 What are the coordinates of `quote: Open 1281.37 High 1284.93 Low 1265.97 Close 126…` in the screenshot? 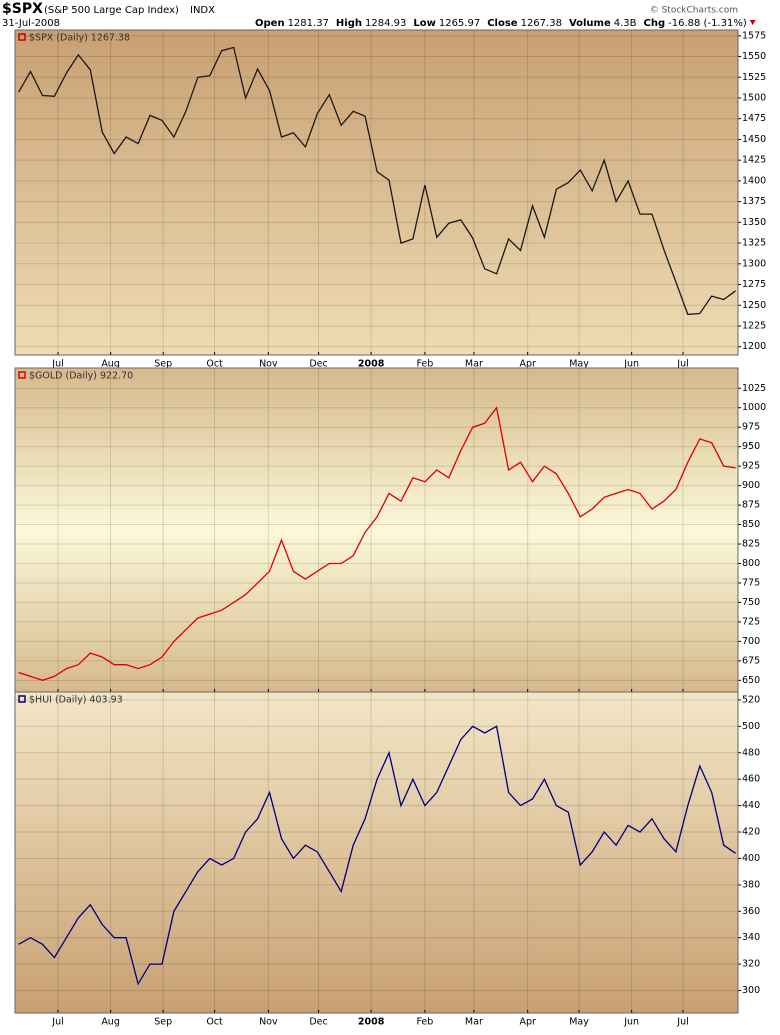 It's located at (501, 23).